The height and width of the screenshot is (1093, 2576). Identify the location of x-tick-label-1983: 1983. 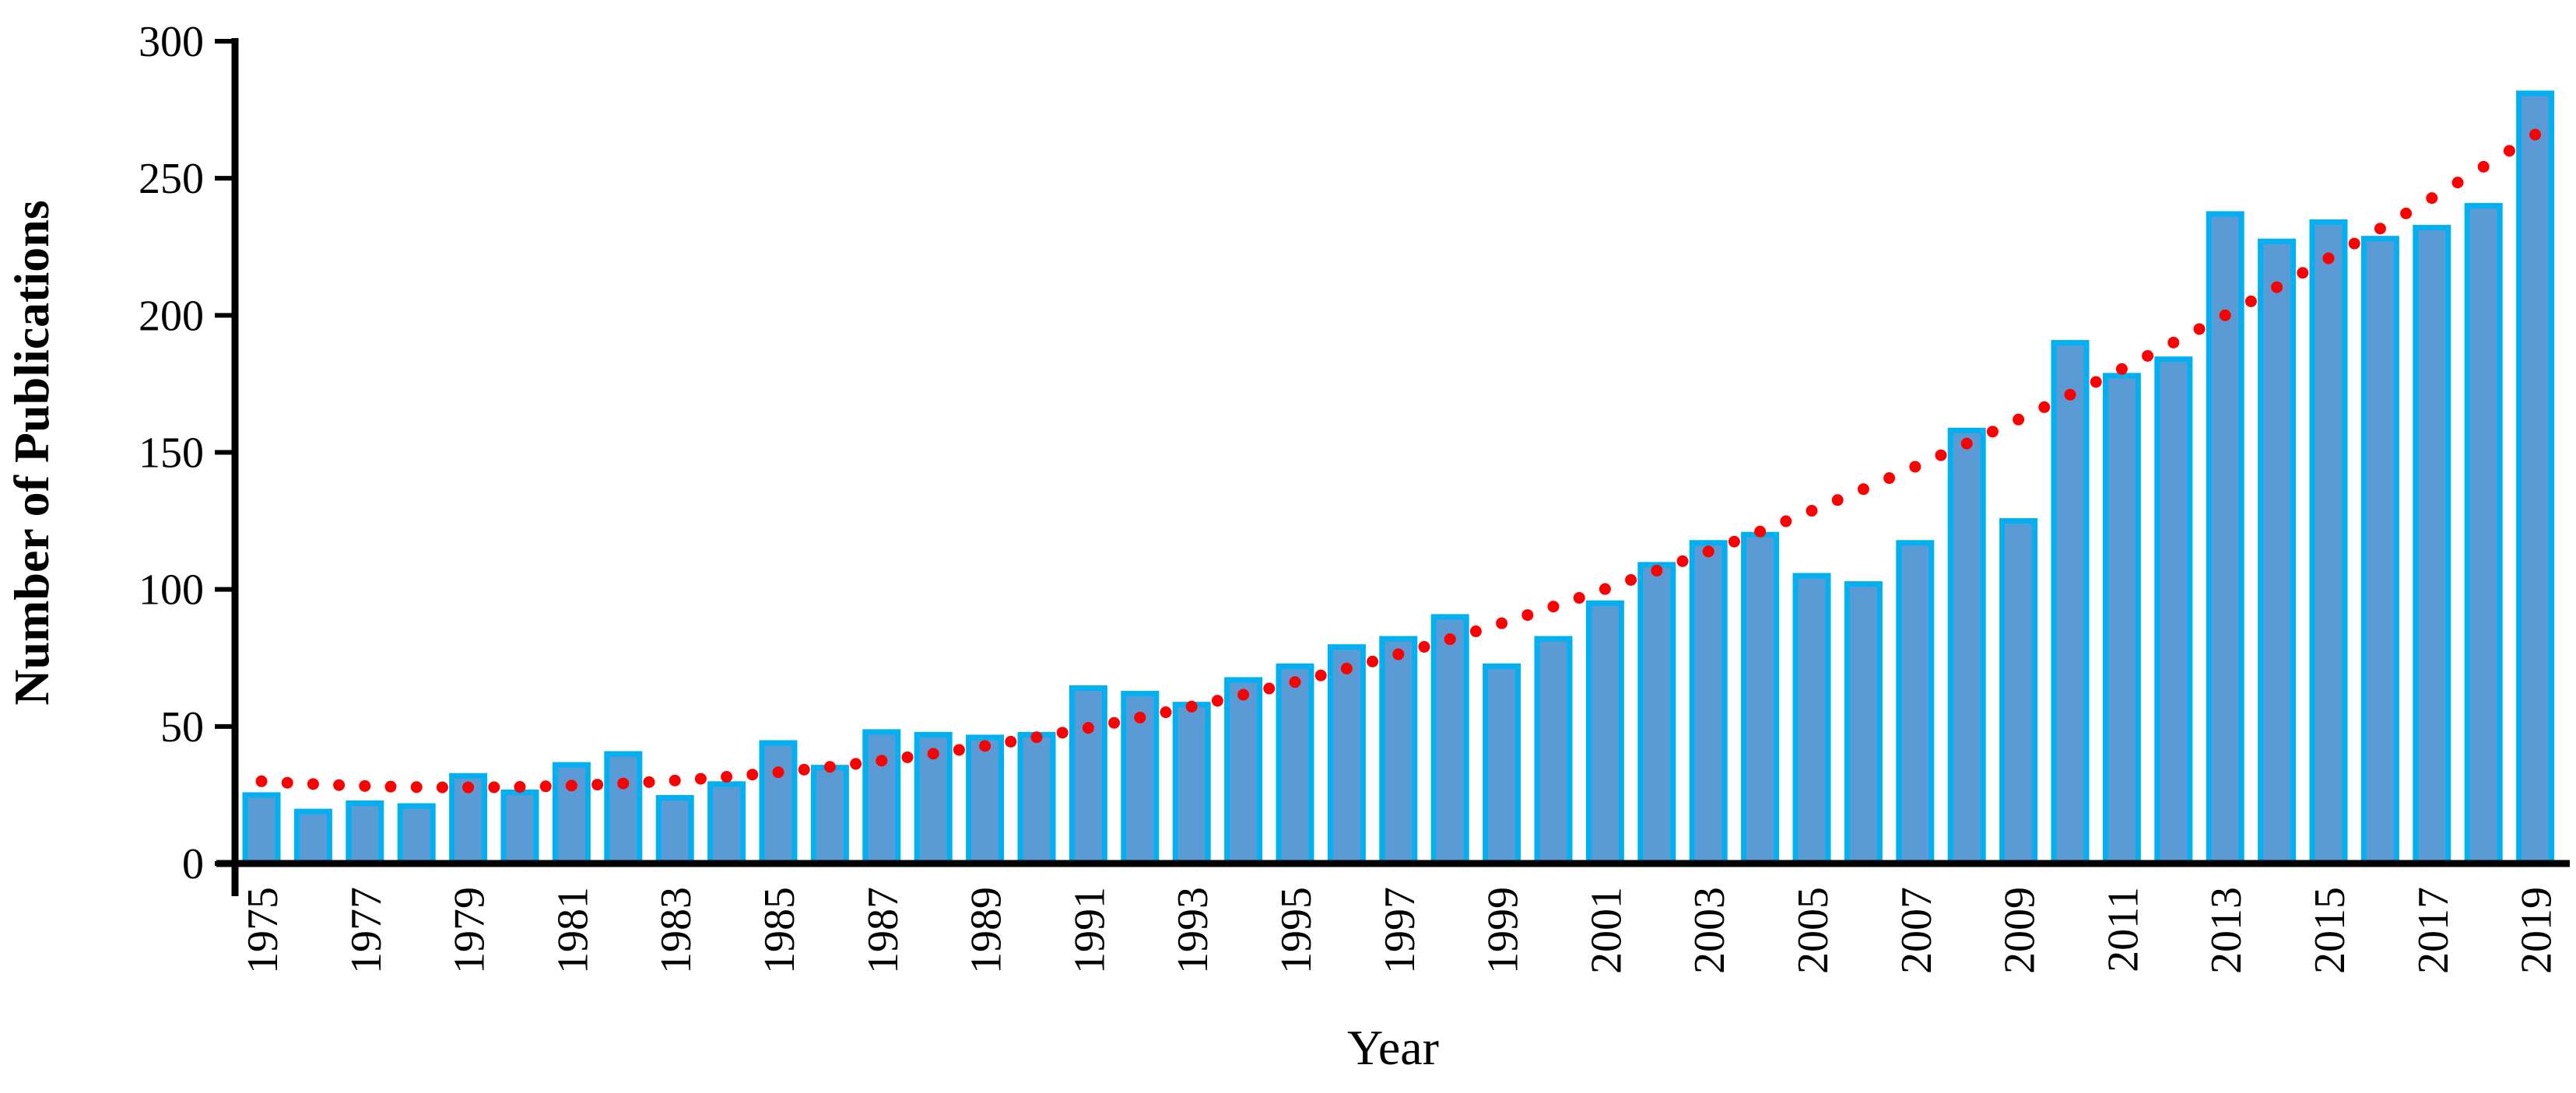
(676, 930).